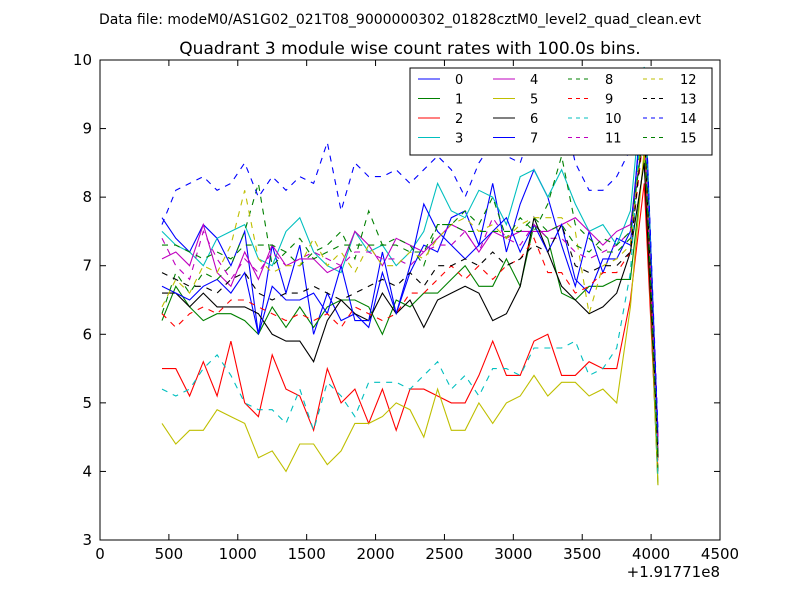 The width and height of the screenshot is (800, 600). What do you see at coordinates (720, 554) in the screenshot?
I see `x-tick-label: 4500` at bounding box center [720, 554].